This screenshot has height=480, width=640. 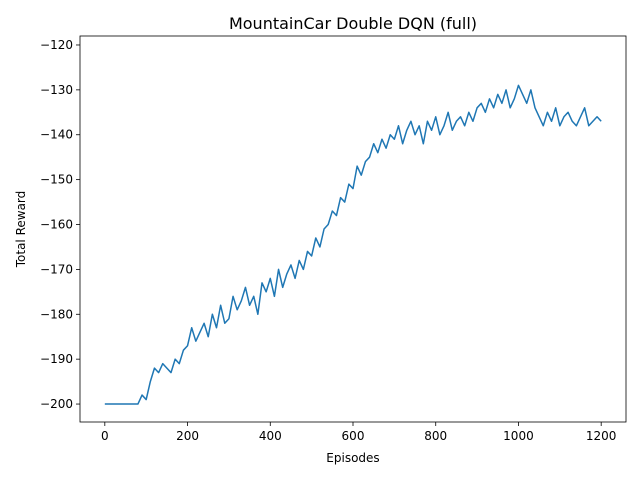 I want to click on x-axis-label: Episodes, so click(x=352, y=458).